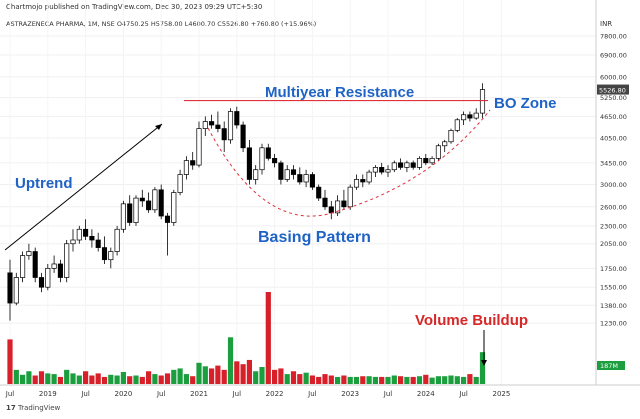 This screenshot has height=419, width=640. Describe the element at coordinates (501, 394) in the screenshot. I see `time-tick-label: 2025` at that location.